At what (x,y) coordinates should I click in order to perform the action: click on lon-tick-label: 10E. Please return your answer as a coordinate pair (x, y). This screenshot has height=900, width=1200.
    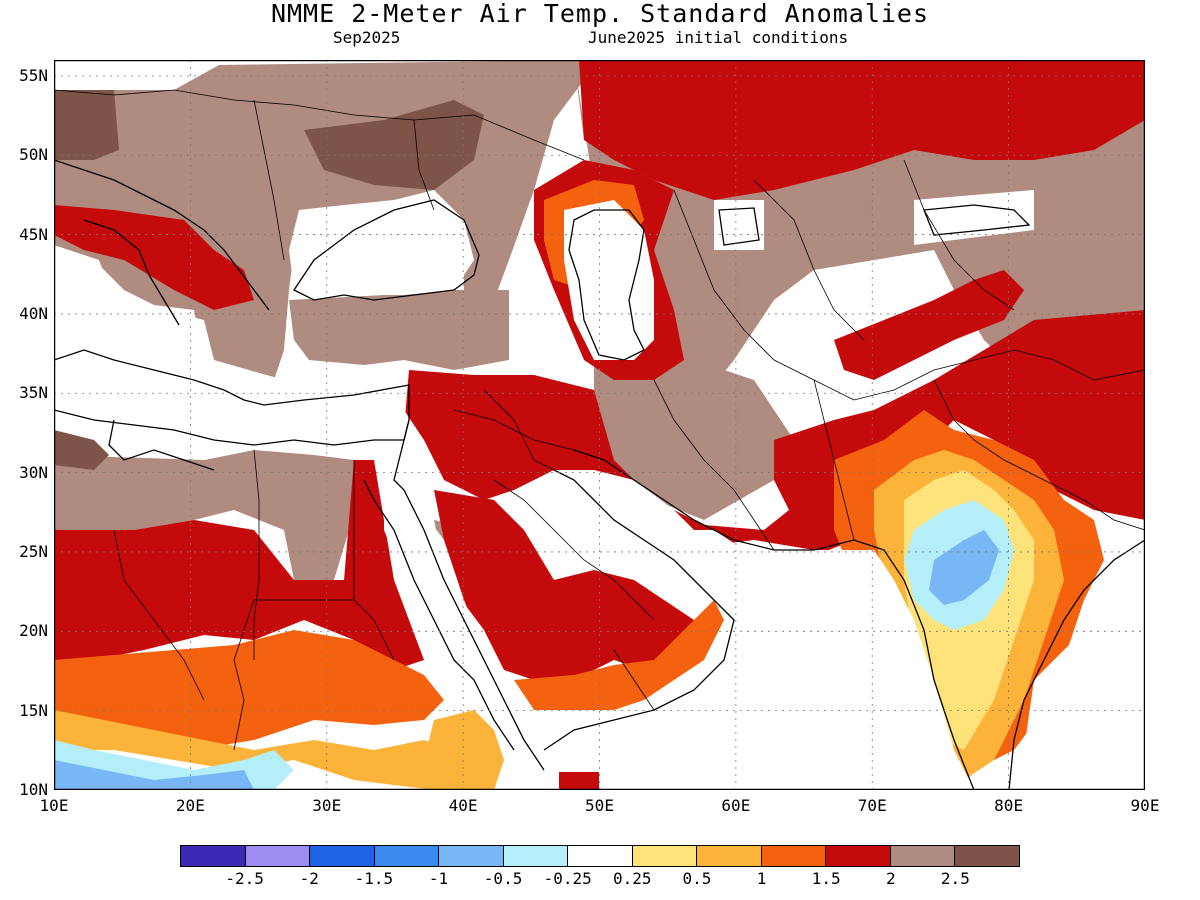
    Looking at the image, I should click on (54, 805).